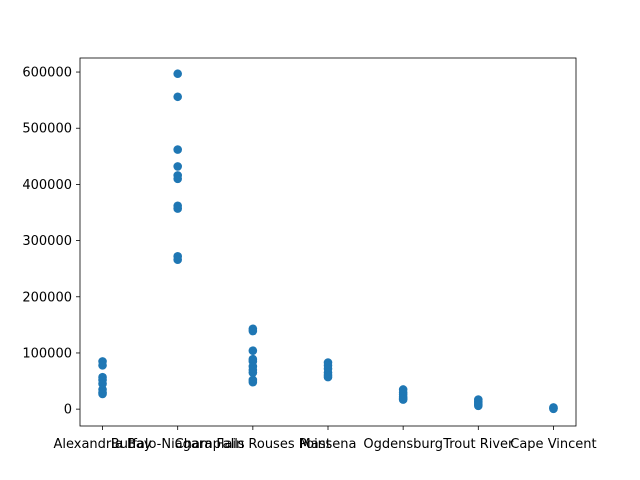  What do you see at coordinates (328, 444) in the screenshot?
I see `x-tick-label: Massena` at bounding box center [328, 444].